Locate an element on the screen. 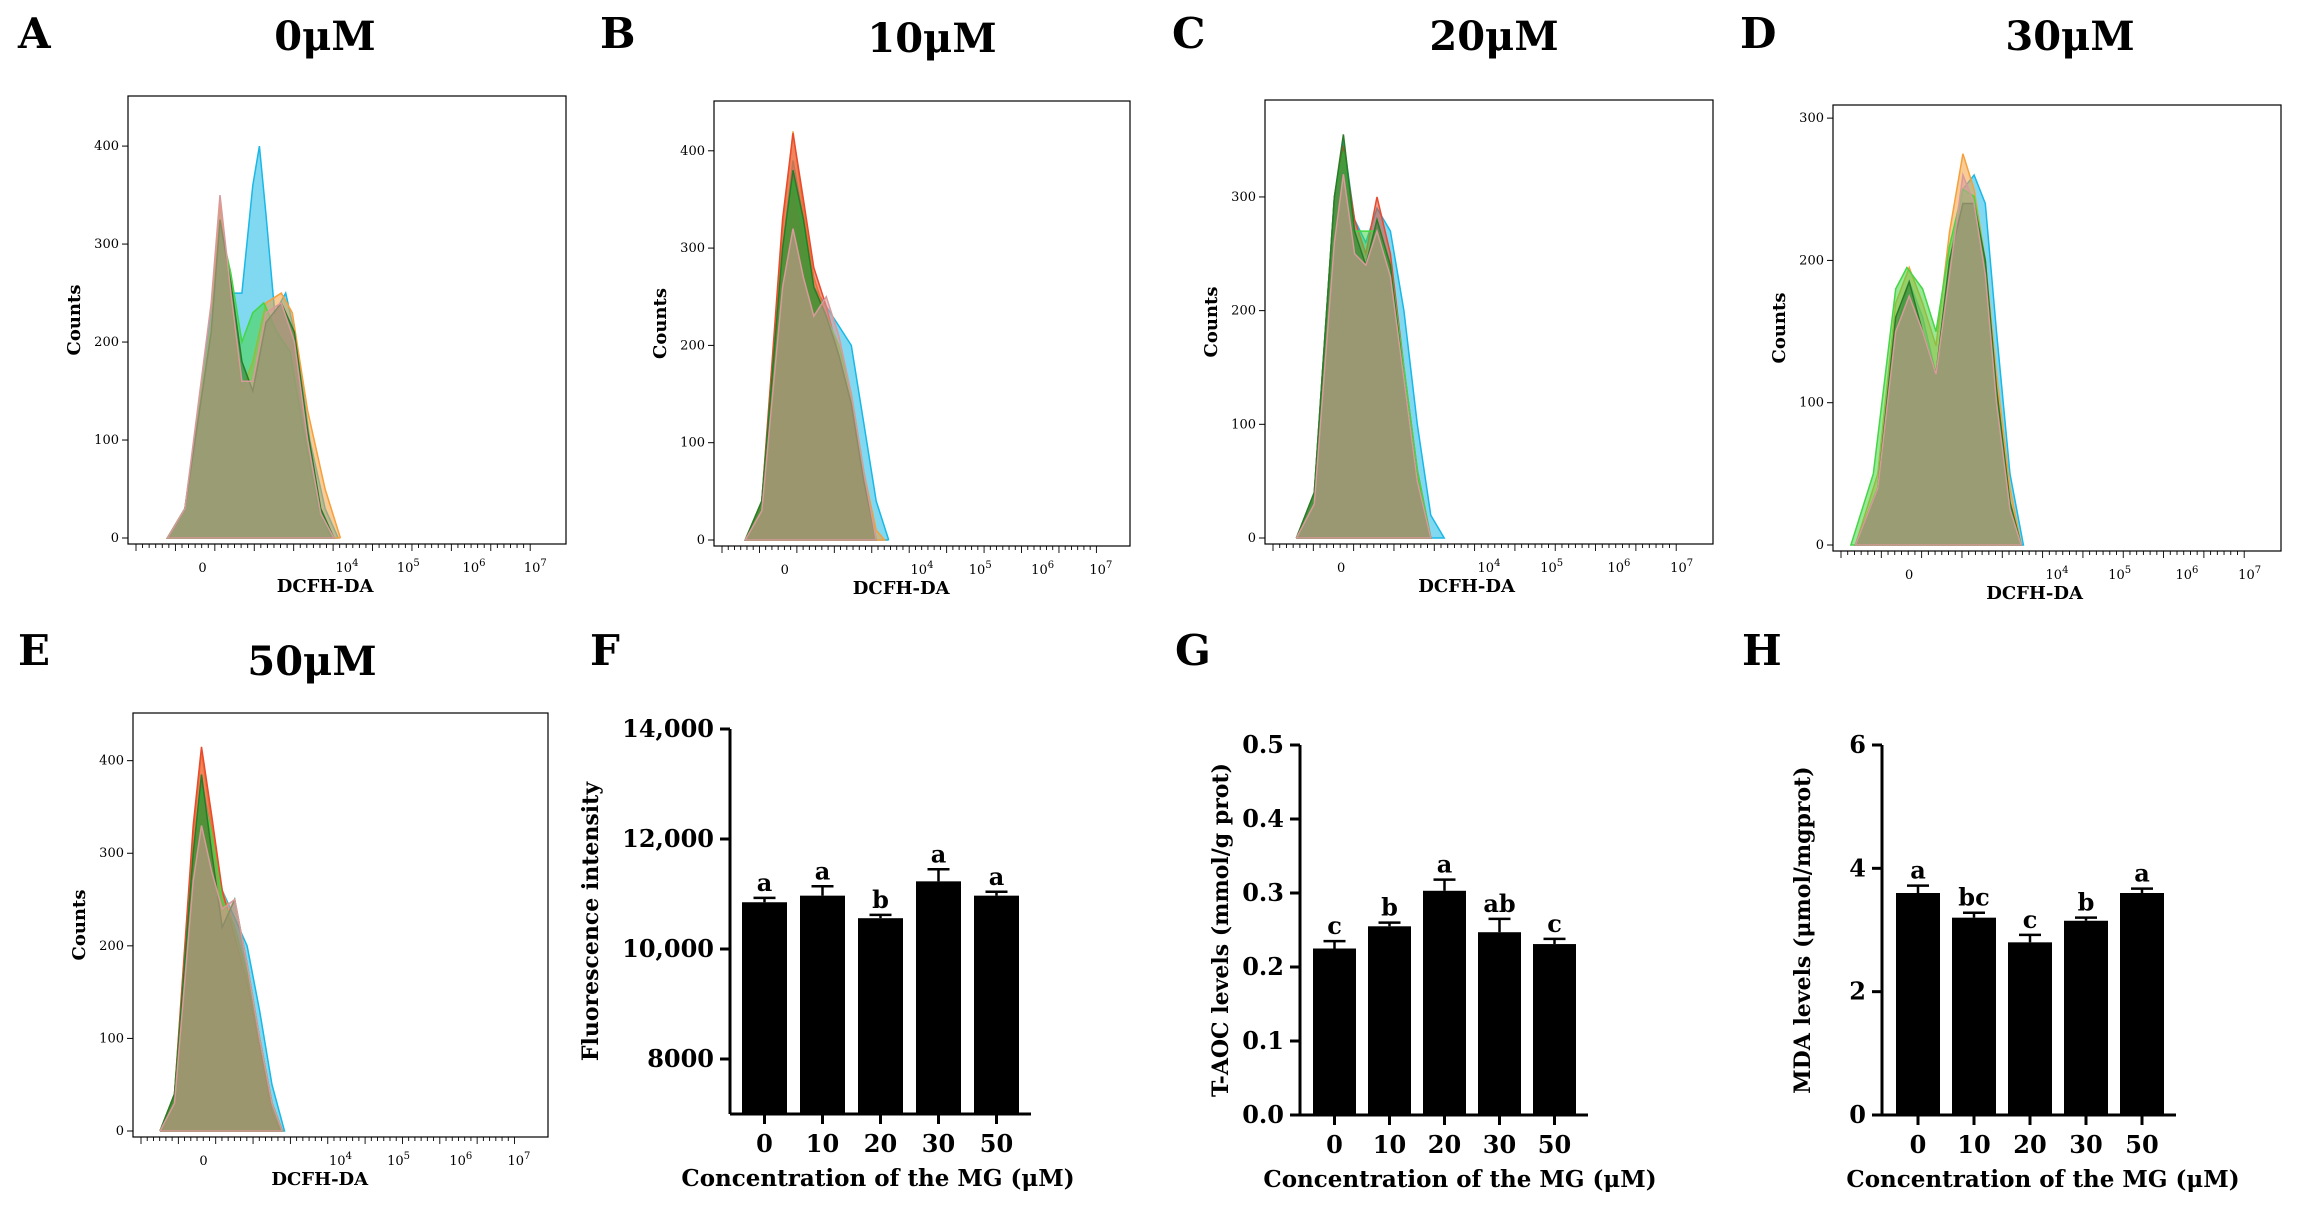 The height and width of the screenshot is (1222, 2297). y-tick-label: 0.0 is located at coordinates (1263, 1114).